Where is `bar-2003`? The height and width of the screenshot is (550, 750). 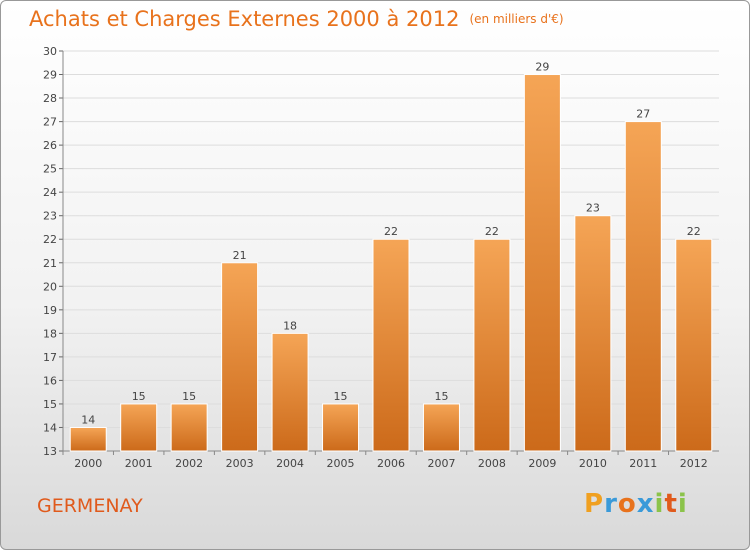
bar-2003 is located at coordinates (240, 357).